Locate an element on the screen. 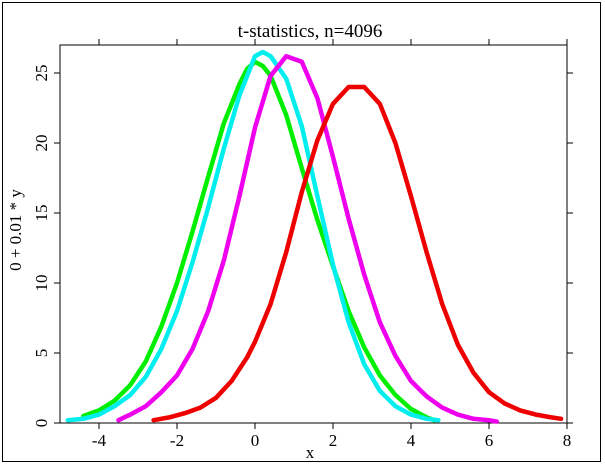 This screenshot has width=605, height=466. y-tick-label: 5 is located at coordinates (41, 353).